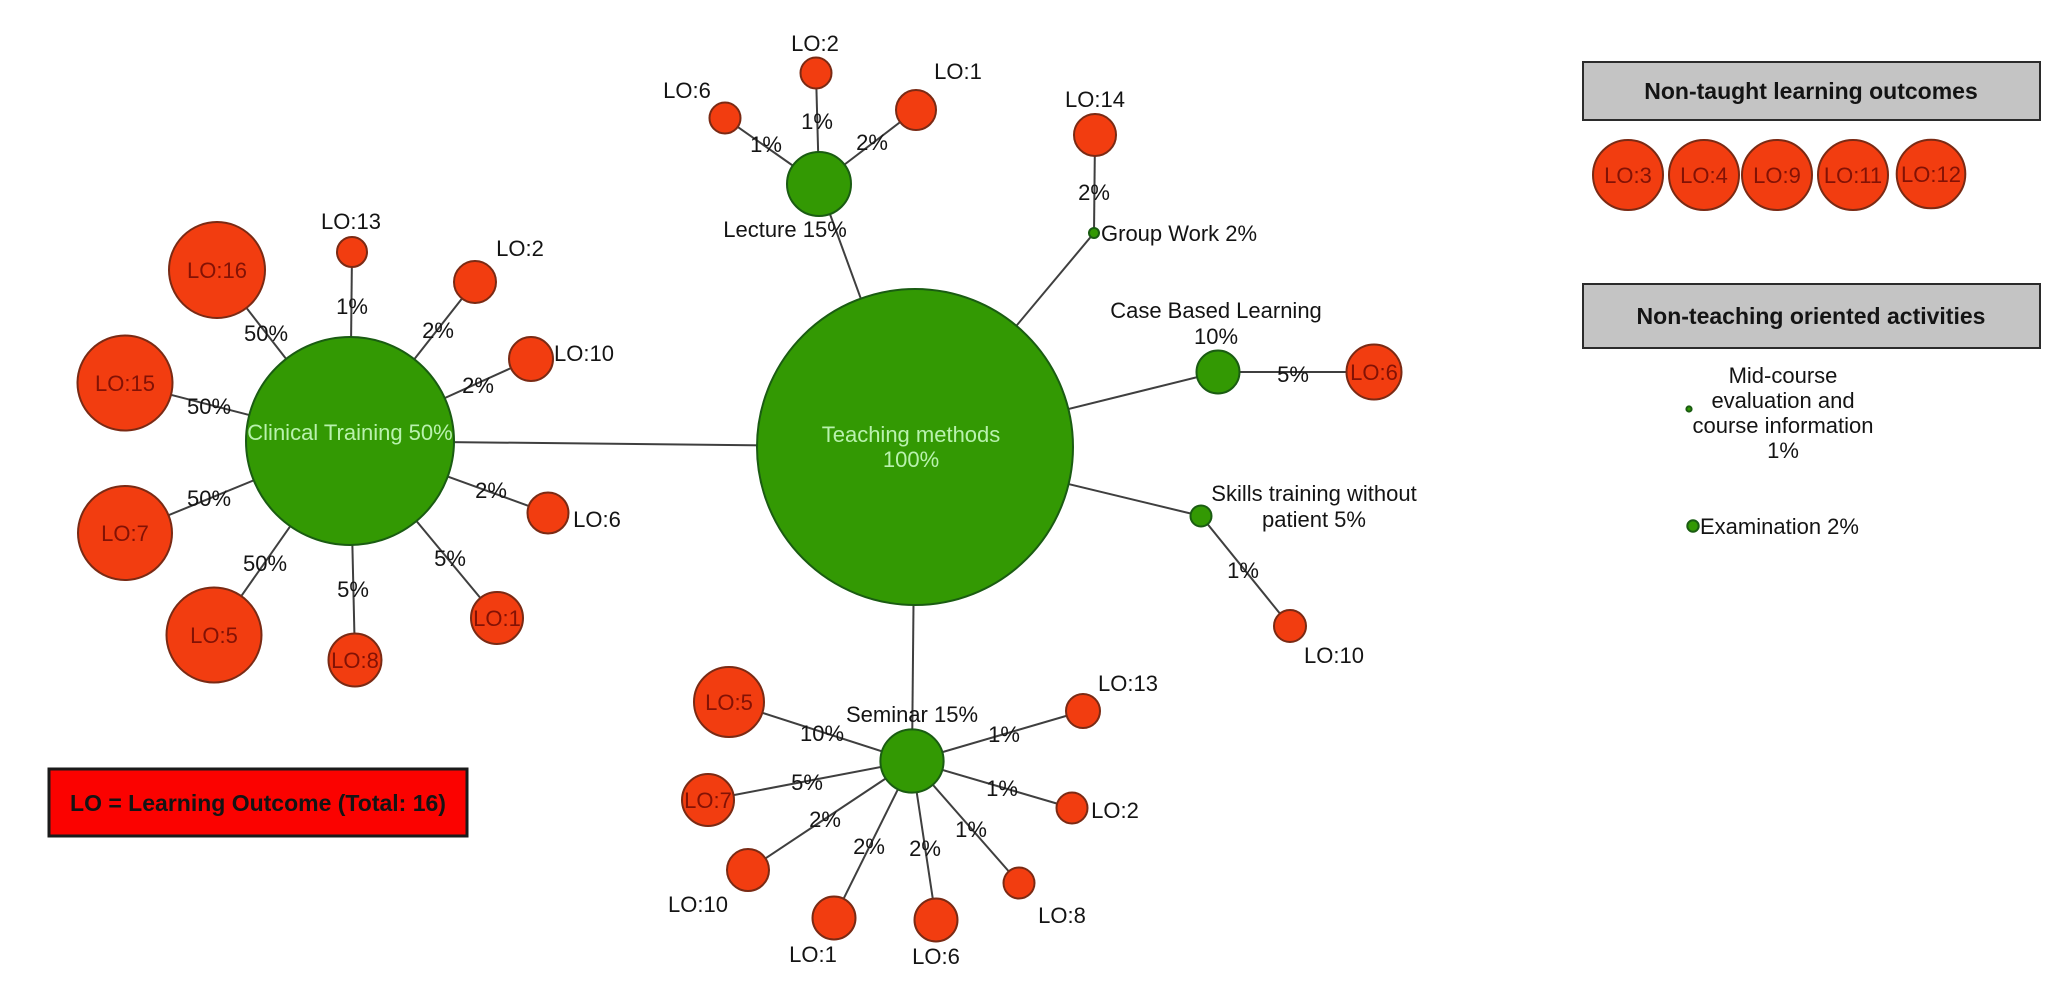 The image size is (2059, 1006). I want to click on svg-text: course information, so click(1783, 425).